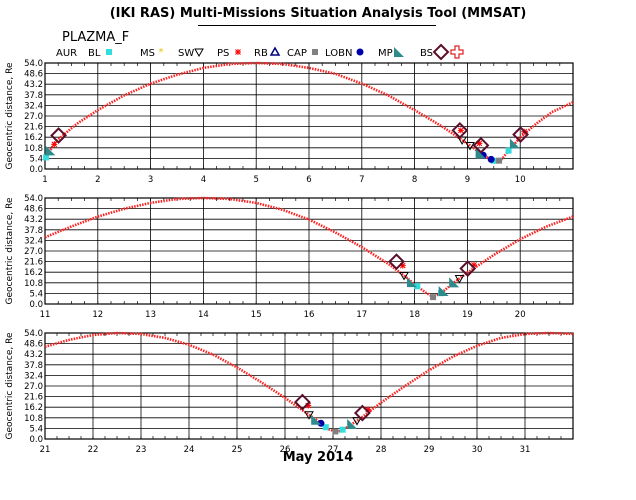  I want to click on x-tick-label: 21, so click(45, 450).